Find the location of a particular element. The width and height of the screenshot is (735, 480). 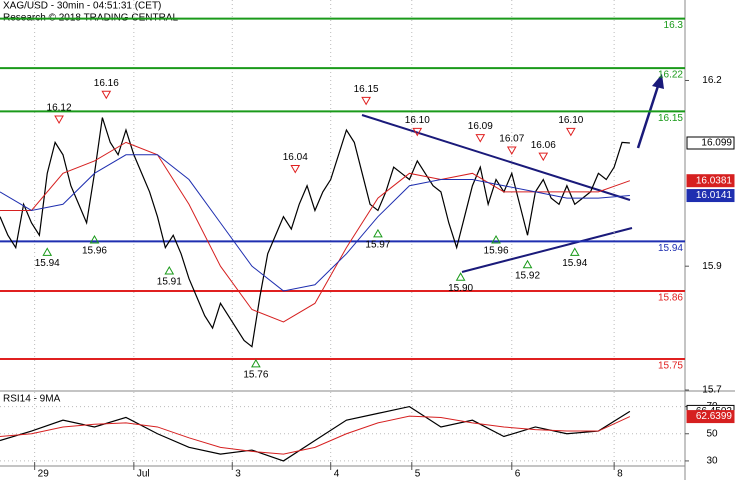

chart-title: XAG/USD - 30min - 04:51:31 (CET) is located at coordinates (82, 6).